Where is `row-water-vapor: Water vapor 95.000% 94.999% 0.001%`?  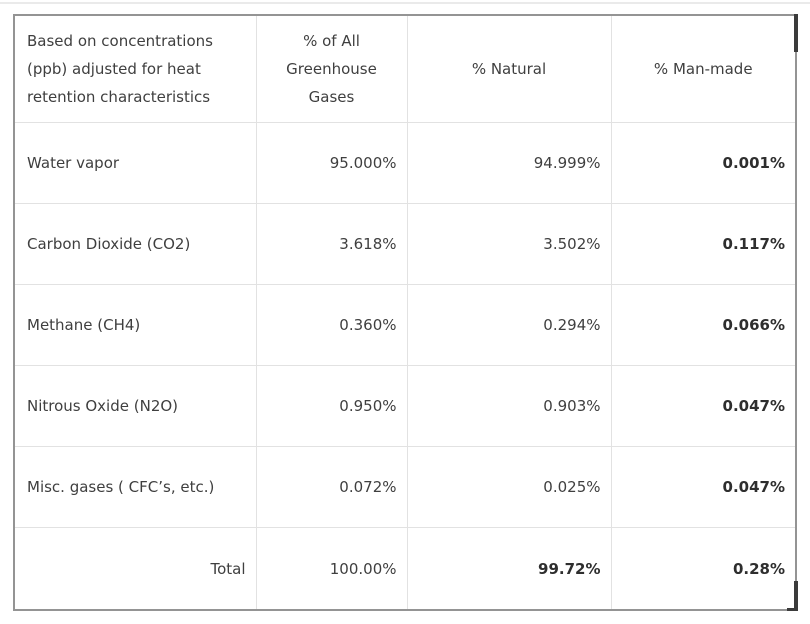 row-water-vapor: Water vapor 95.000% 94.999% 0.001% is located at coordinates (405, 162).